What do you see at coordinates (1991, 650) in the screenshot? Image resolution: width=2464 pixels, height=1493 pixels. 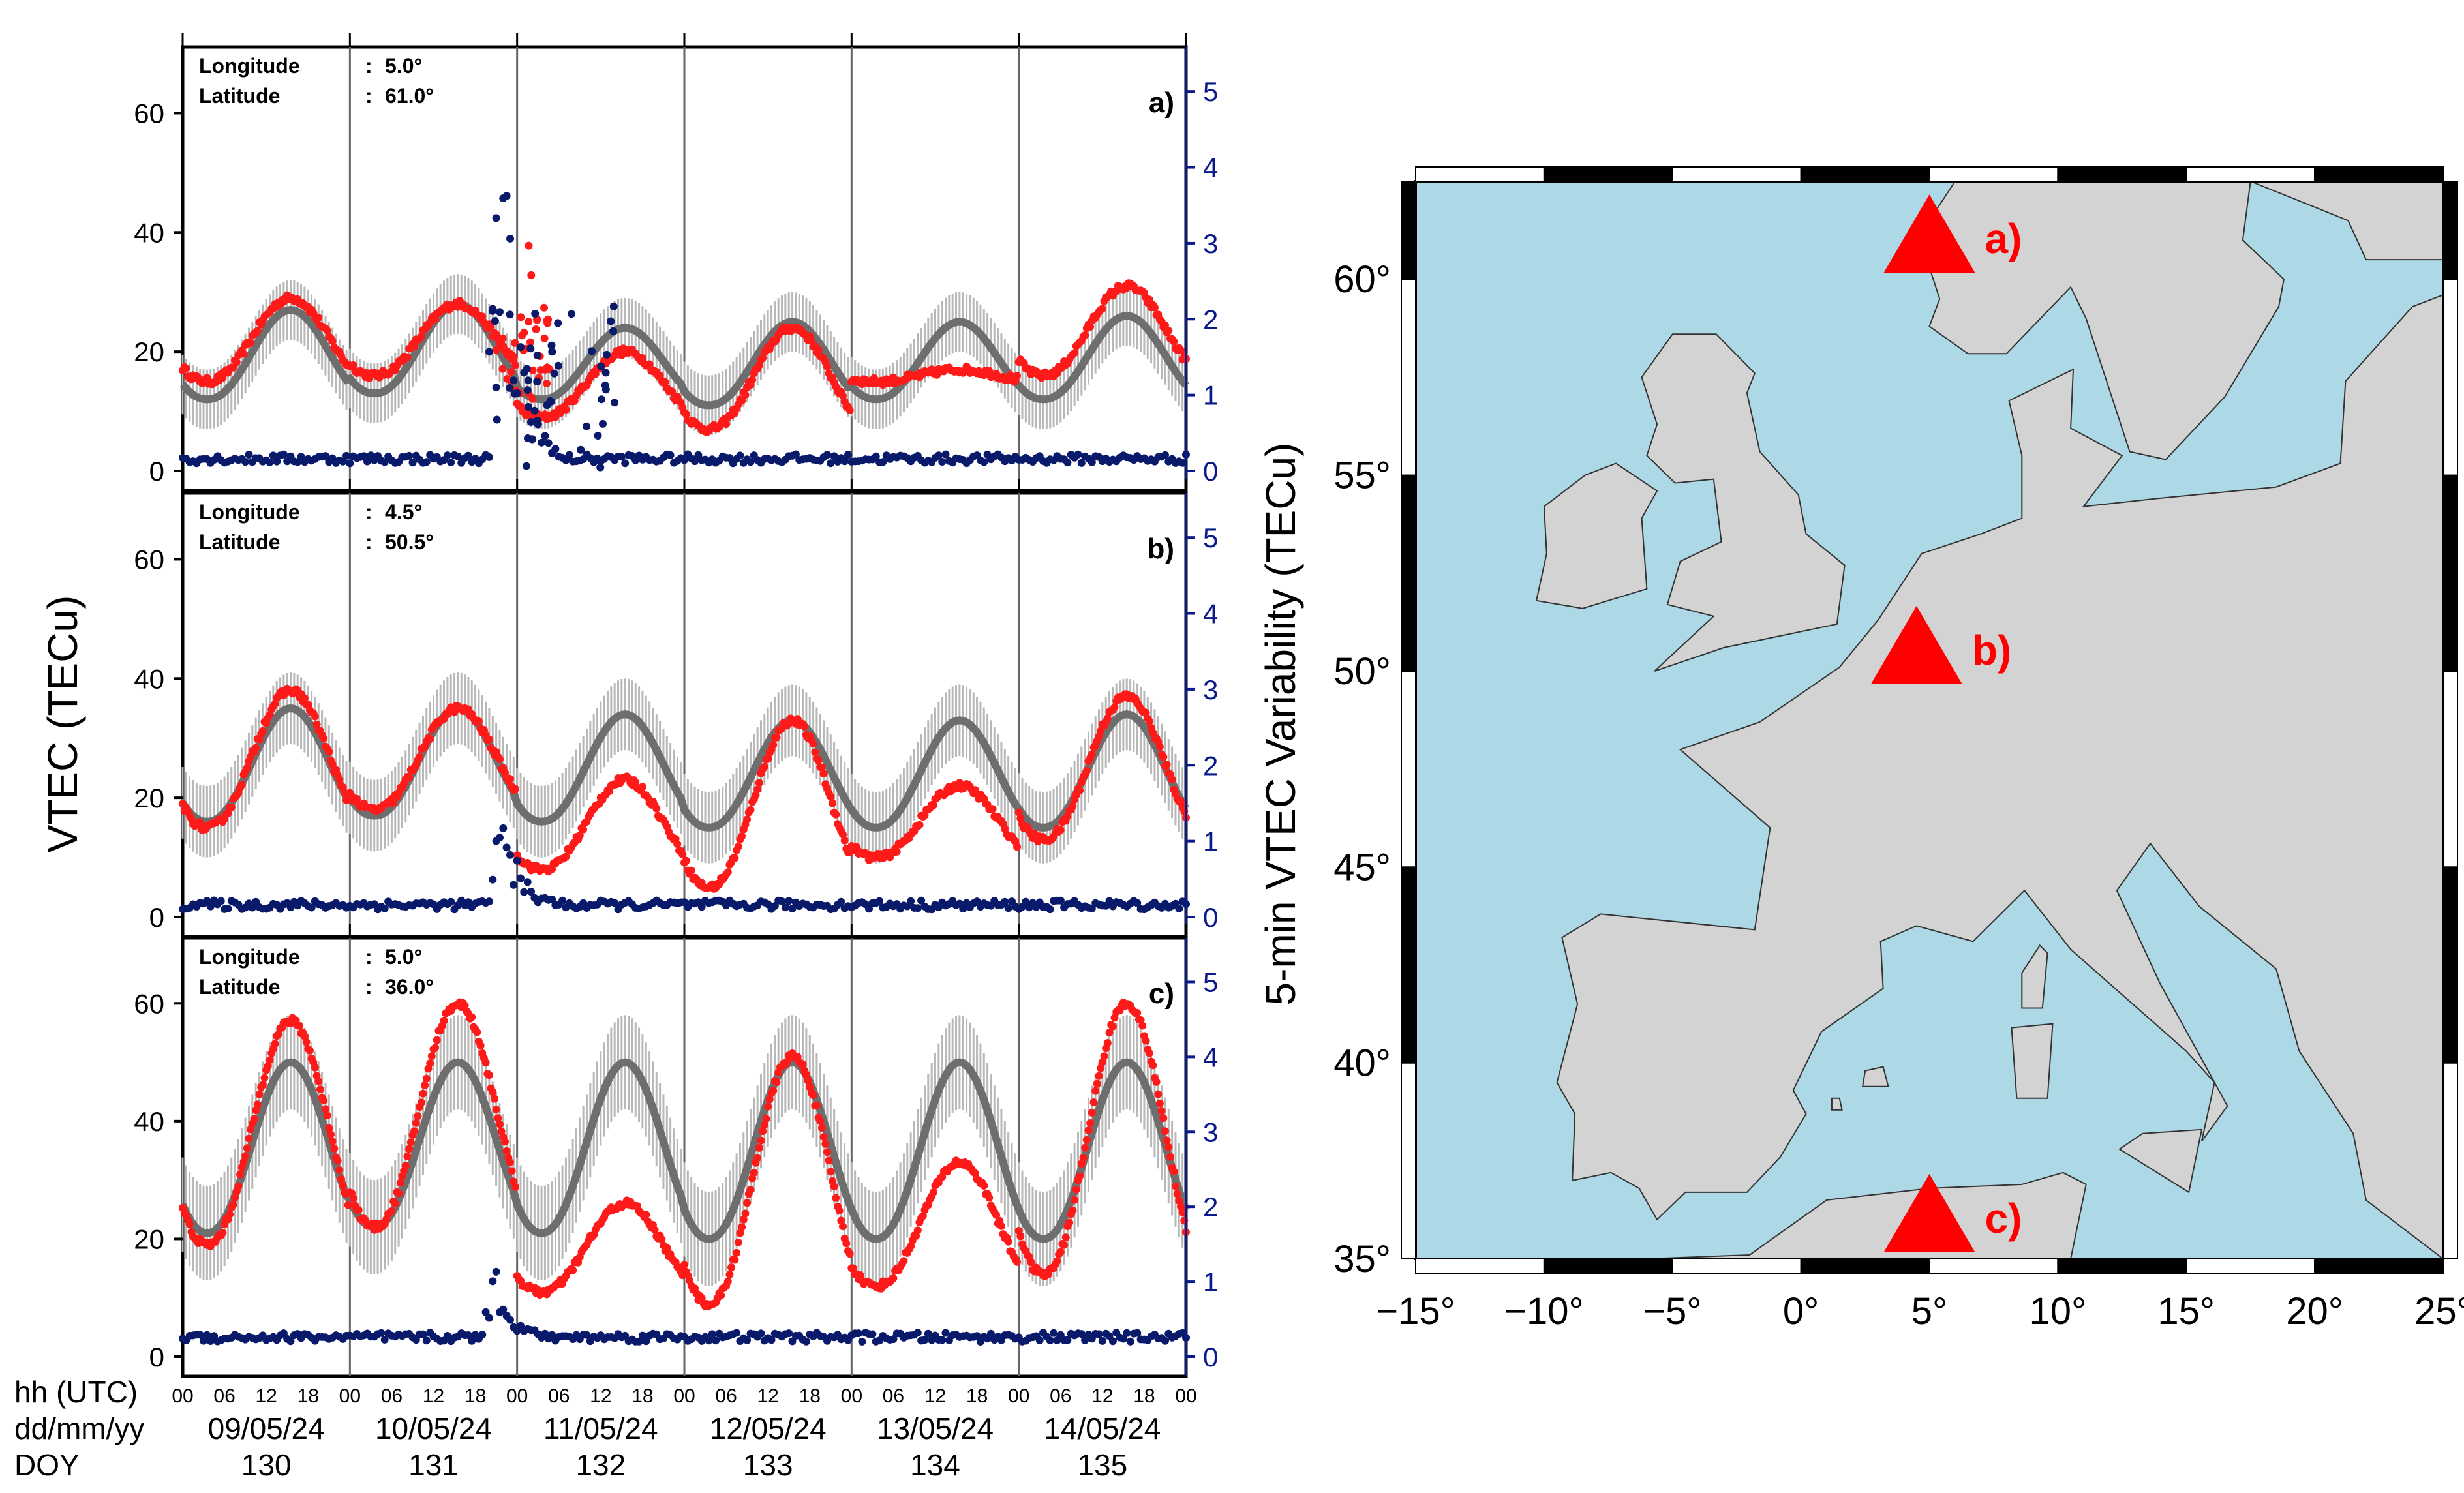 I see `station-marker-label: b)` at bounding box center [1991, 650].